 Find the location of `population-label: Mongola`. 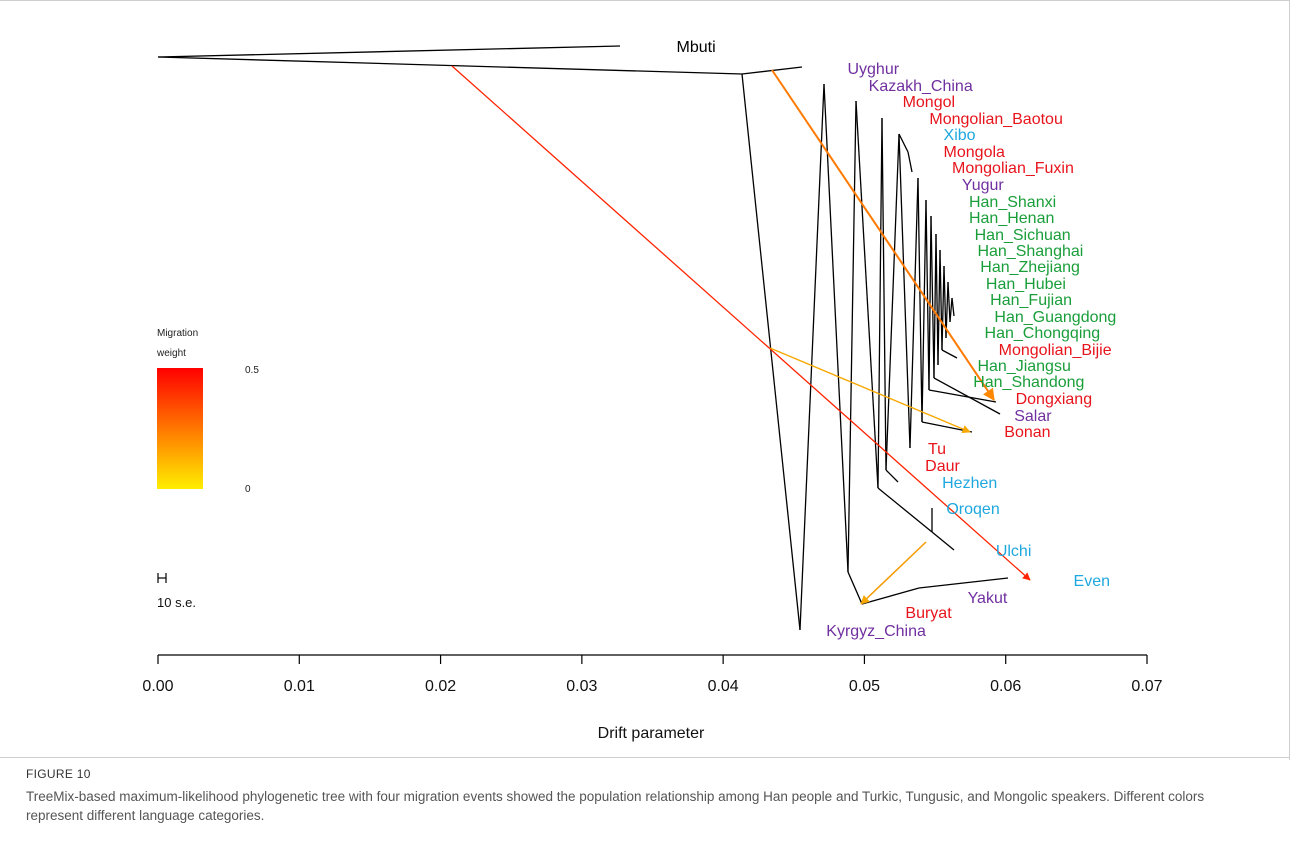

population-label: Mongola is located at coordinates (974, 152).